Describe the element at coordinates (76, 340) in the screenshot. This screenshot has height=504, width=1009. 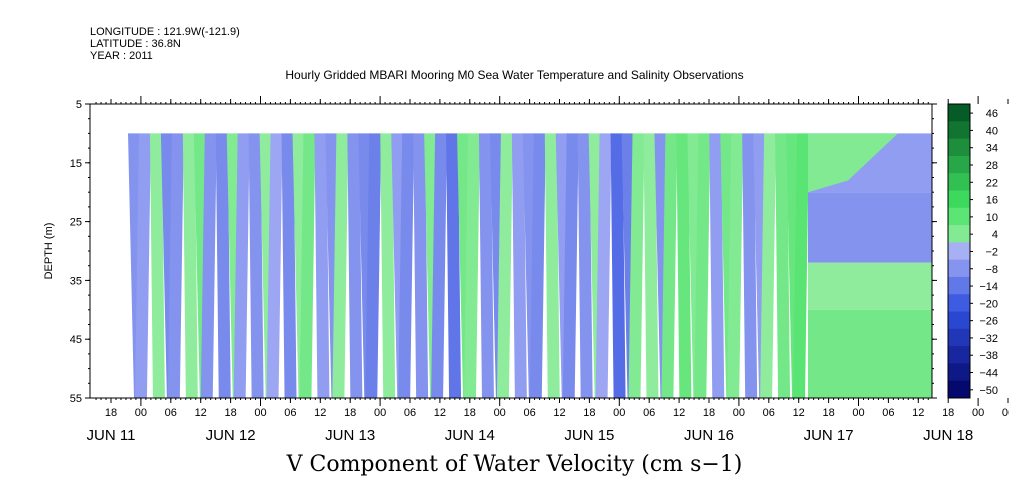
I see `y-tick-label: 45` at that location.